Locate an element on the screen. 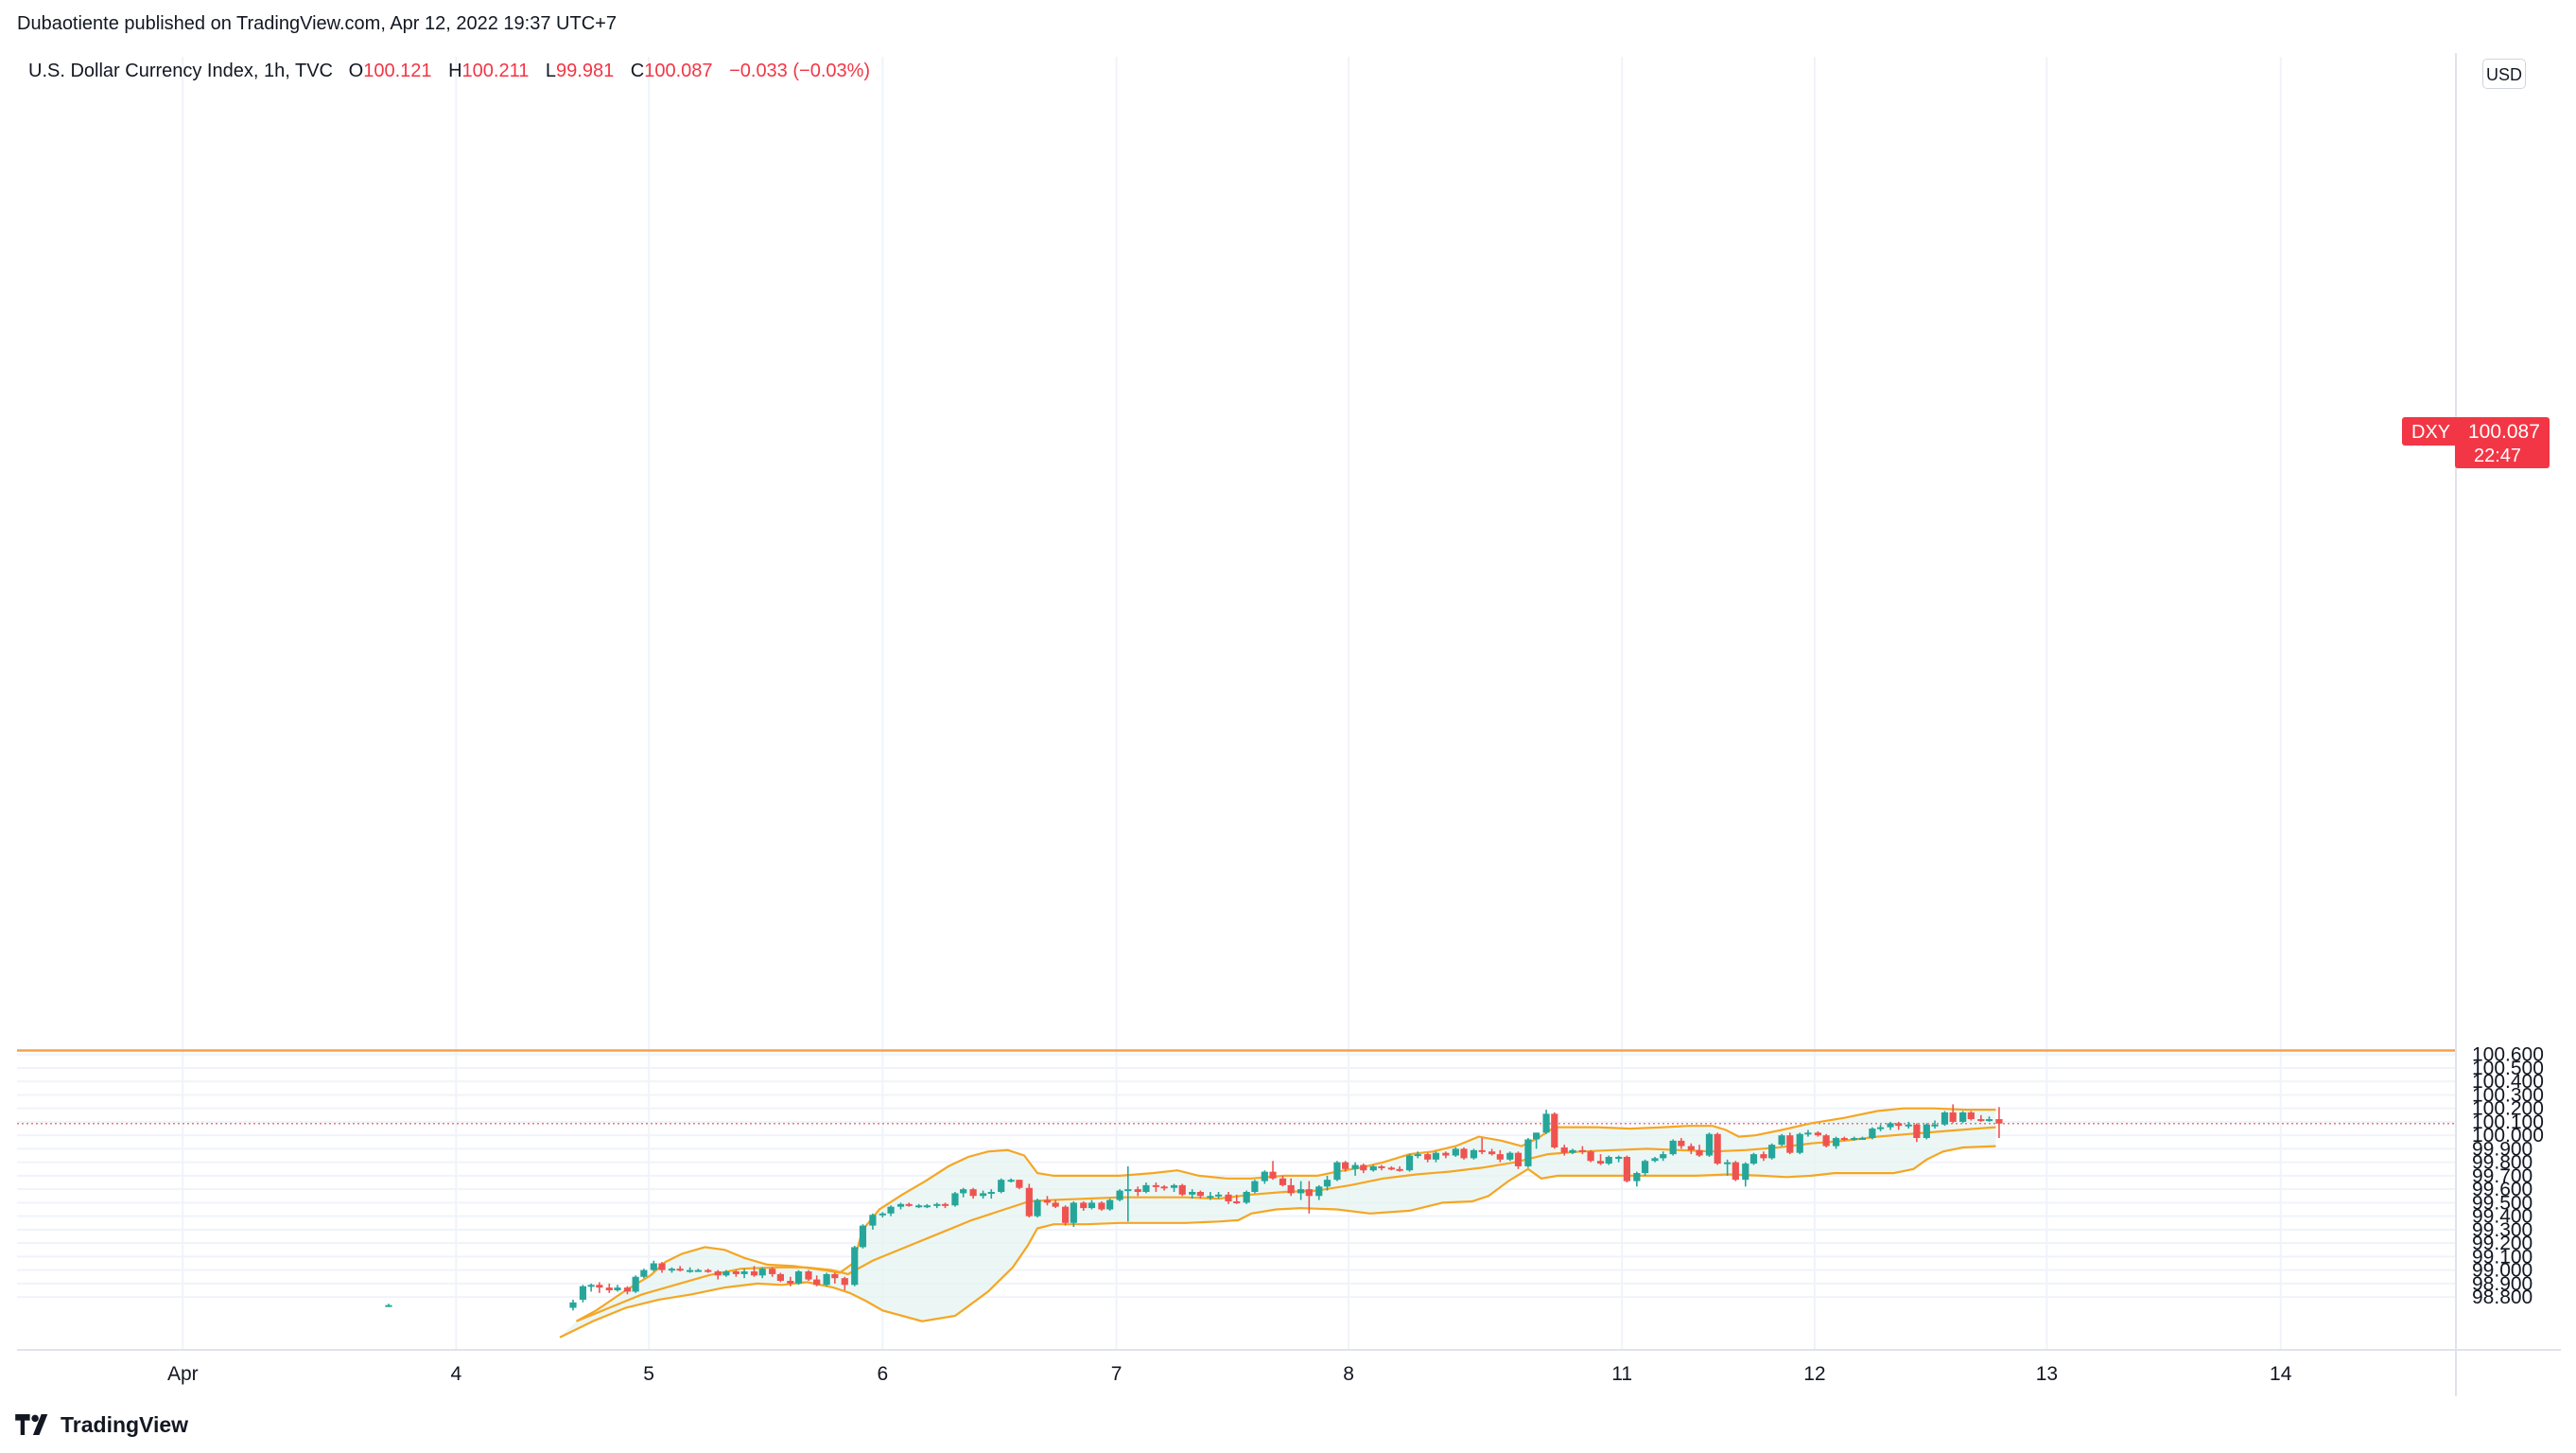 The height and width of the screenshot is (1453, 2576). price-axis-border is located at coordinates (2456, 724).